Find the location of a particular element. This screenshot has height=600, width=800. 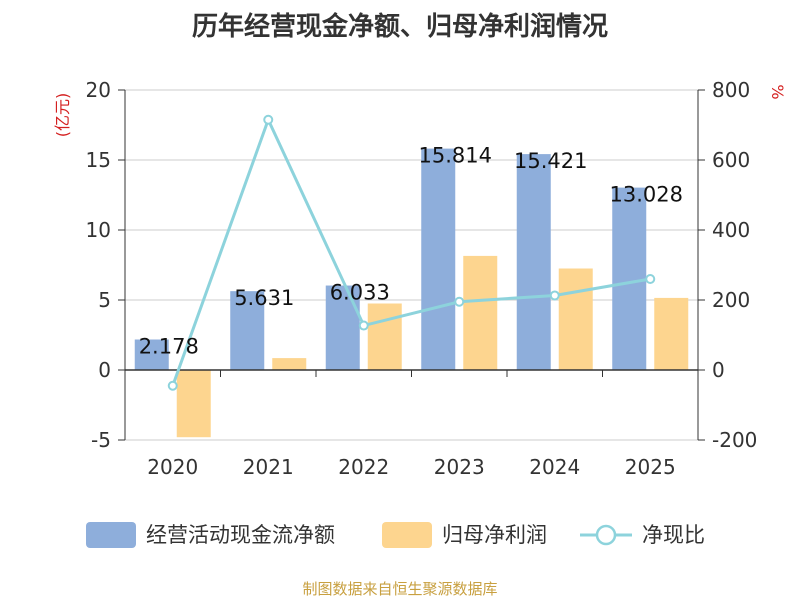

right-tick-label: -200 is located at coordinates (734, 440).